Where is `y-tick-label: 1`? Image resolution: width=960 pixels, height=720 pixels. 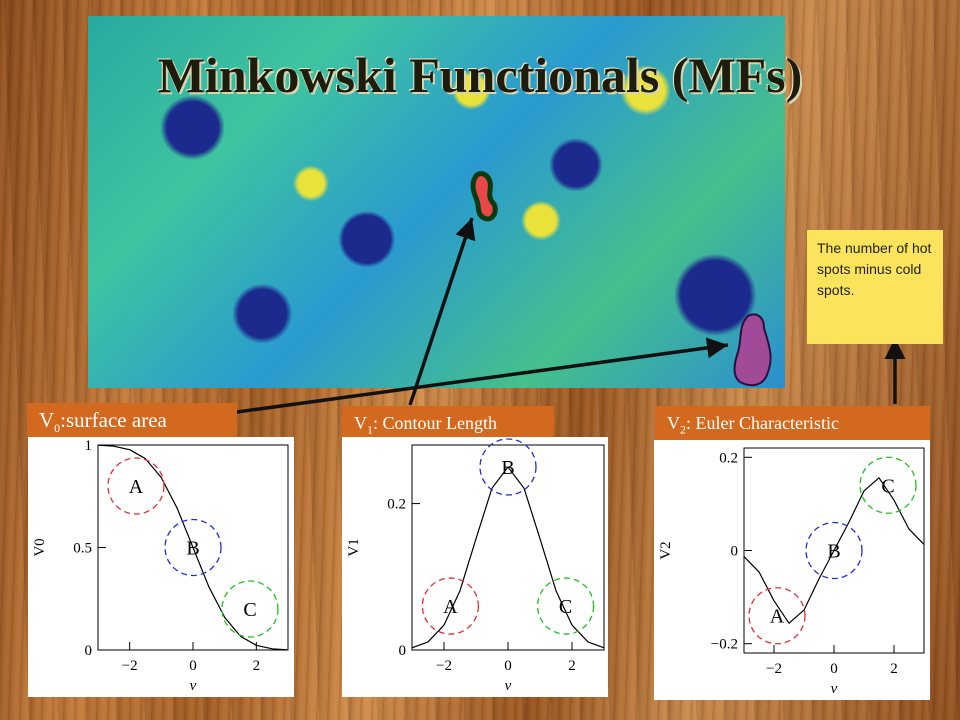
y-tick-label: 1 is located at coordinates (89, 446).